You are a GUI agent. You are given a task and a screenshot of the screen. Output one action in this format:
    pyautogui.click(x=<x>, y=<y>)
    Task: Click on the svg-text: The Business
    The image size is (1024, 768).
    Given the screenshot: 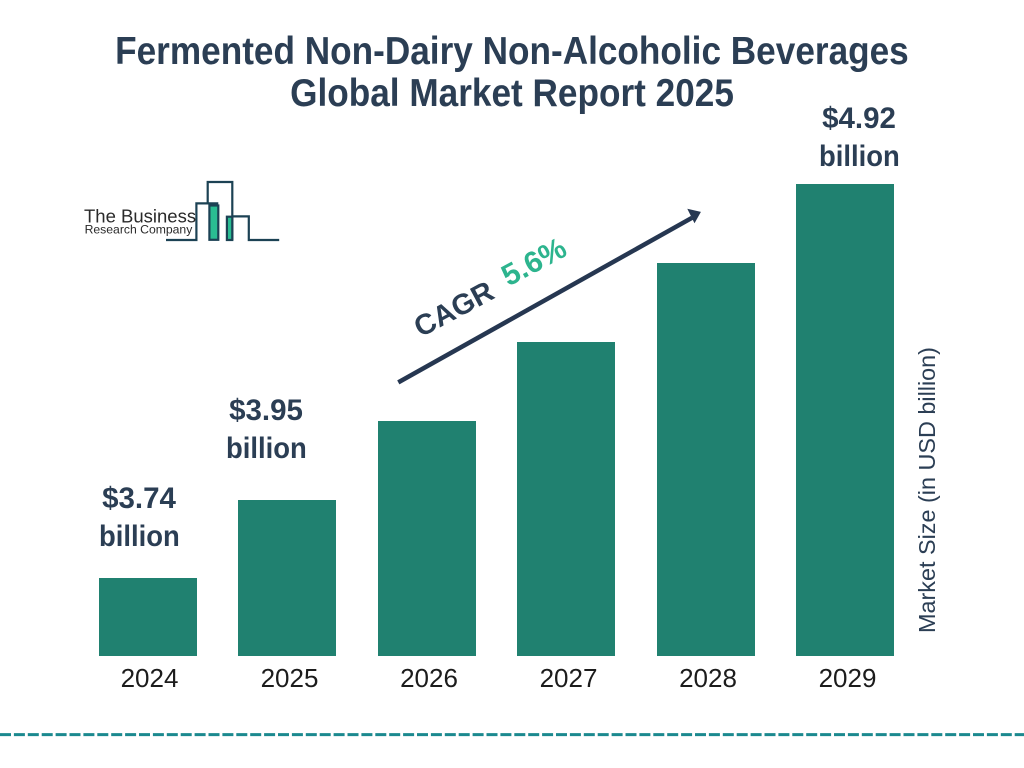 What is the action you would take?
    pyautogui.click(x=140, y=216)
    